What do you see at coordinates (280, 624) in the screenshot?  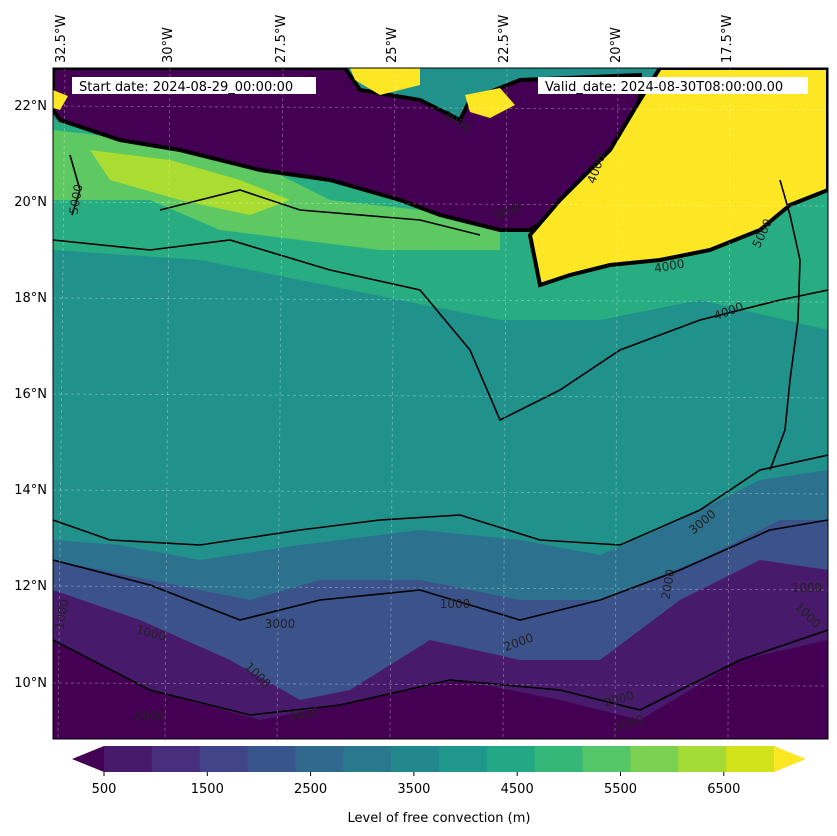 I see `contour-label: 3000` at bounding box center [280, 624].